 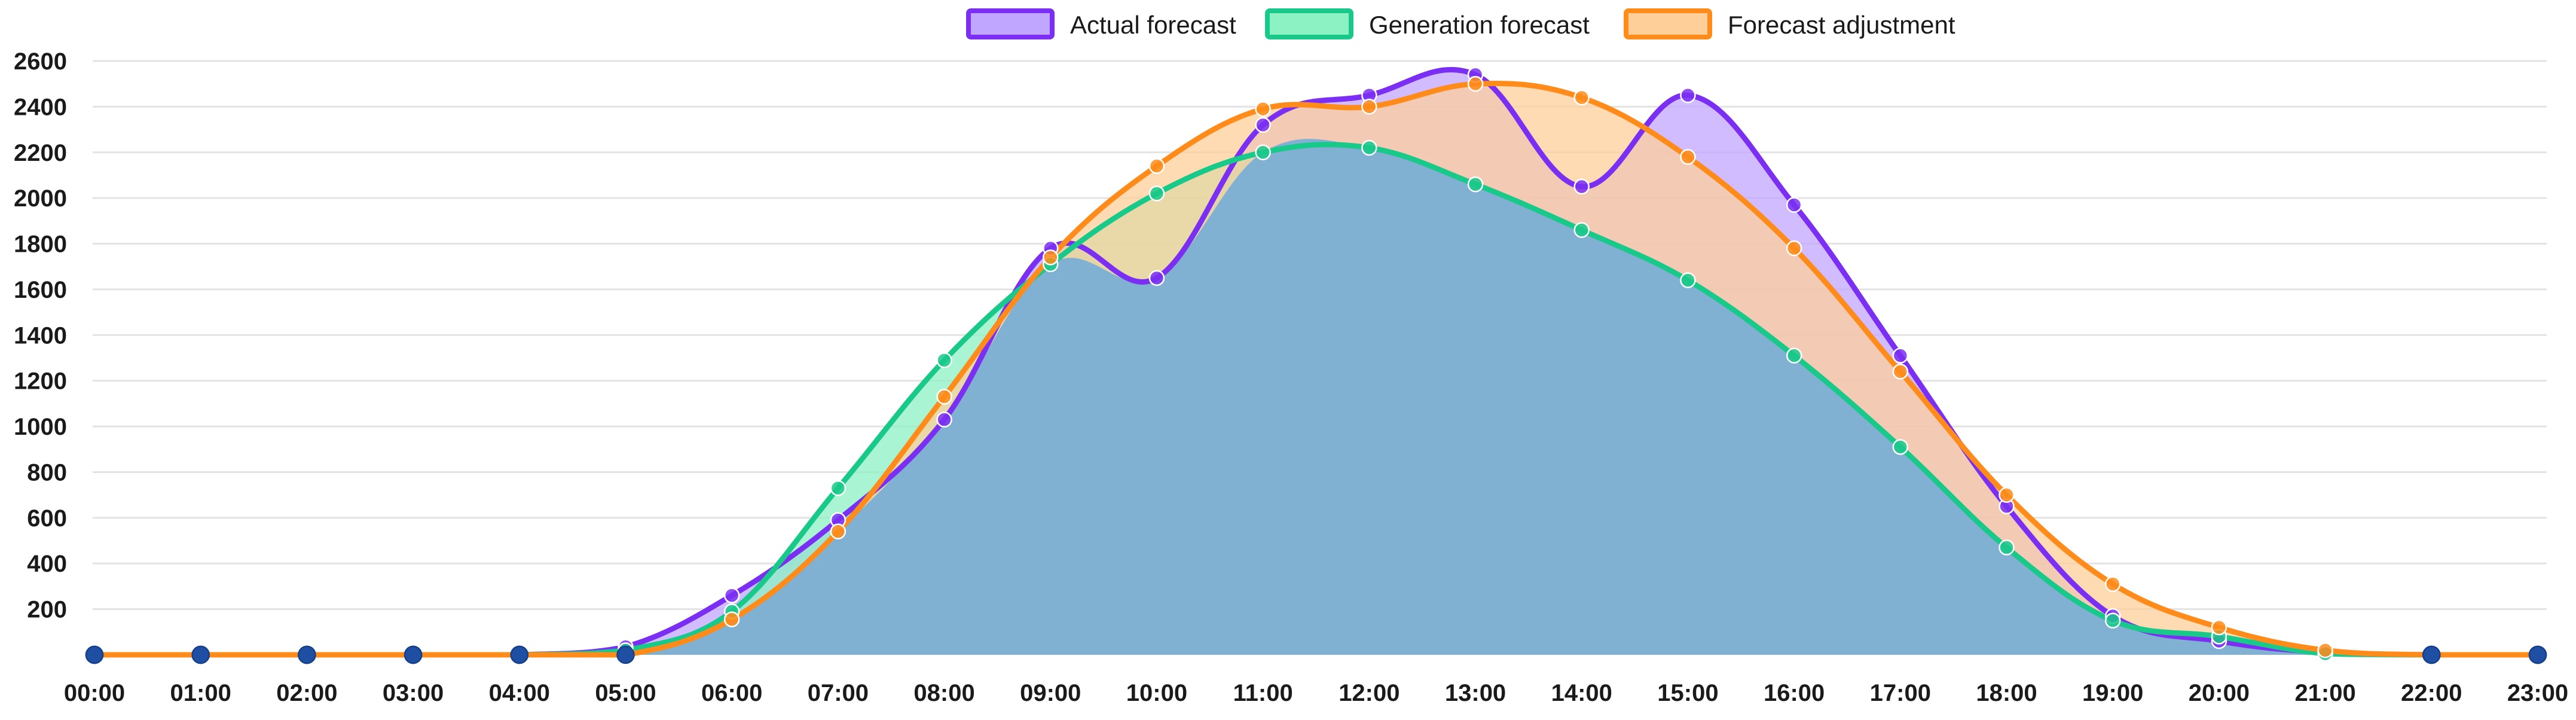 I want to click on y-tick-label: 400, so click(x=47, y=564).